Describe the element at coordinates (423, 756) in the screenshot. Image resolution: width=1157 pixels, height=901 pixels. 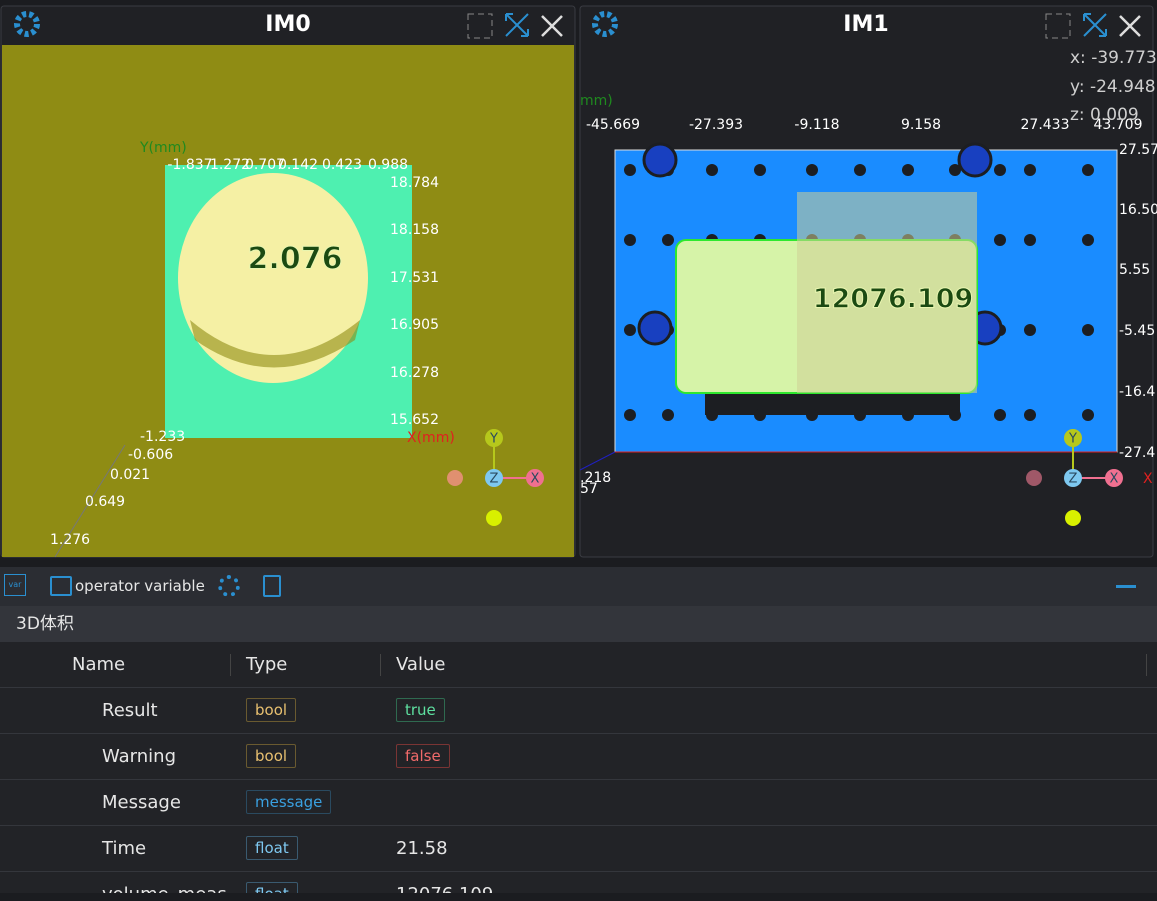
I see `value: false` at that location.